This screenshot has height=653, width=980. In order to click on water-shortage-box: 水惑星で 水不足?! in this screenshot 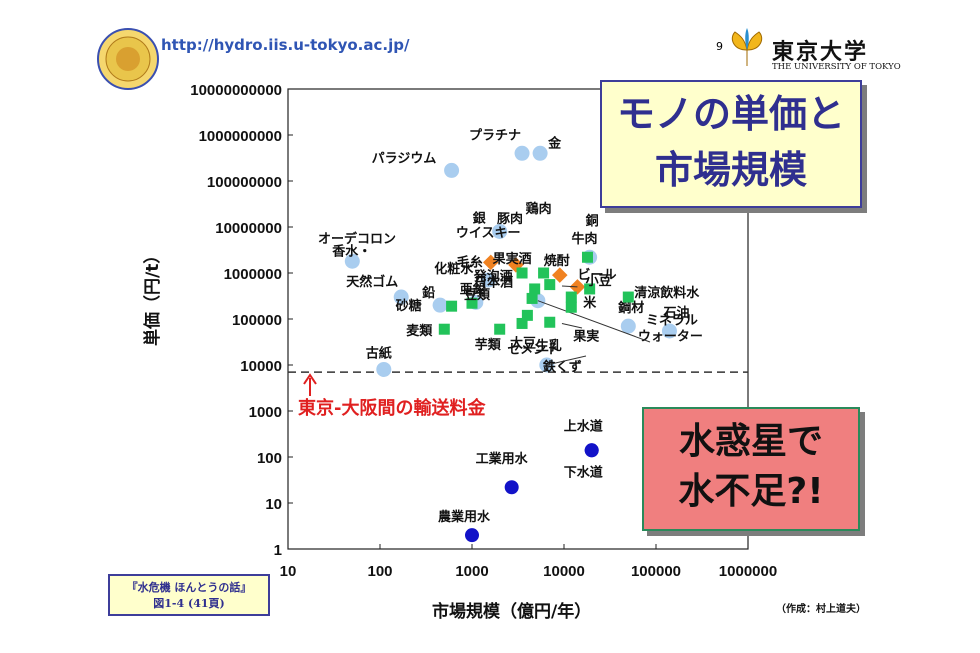, I will do `click(751, 469)`.